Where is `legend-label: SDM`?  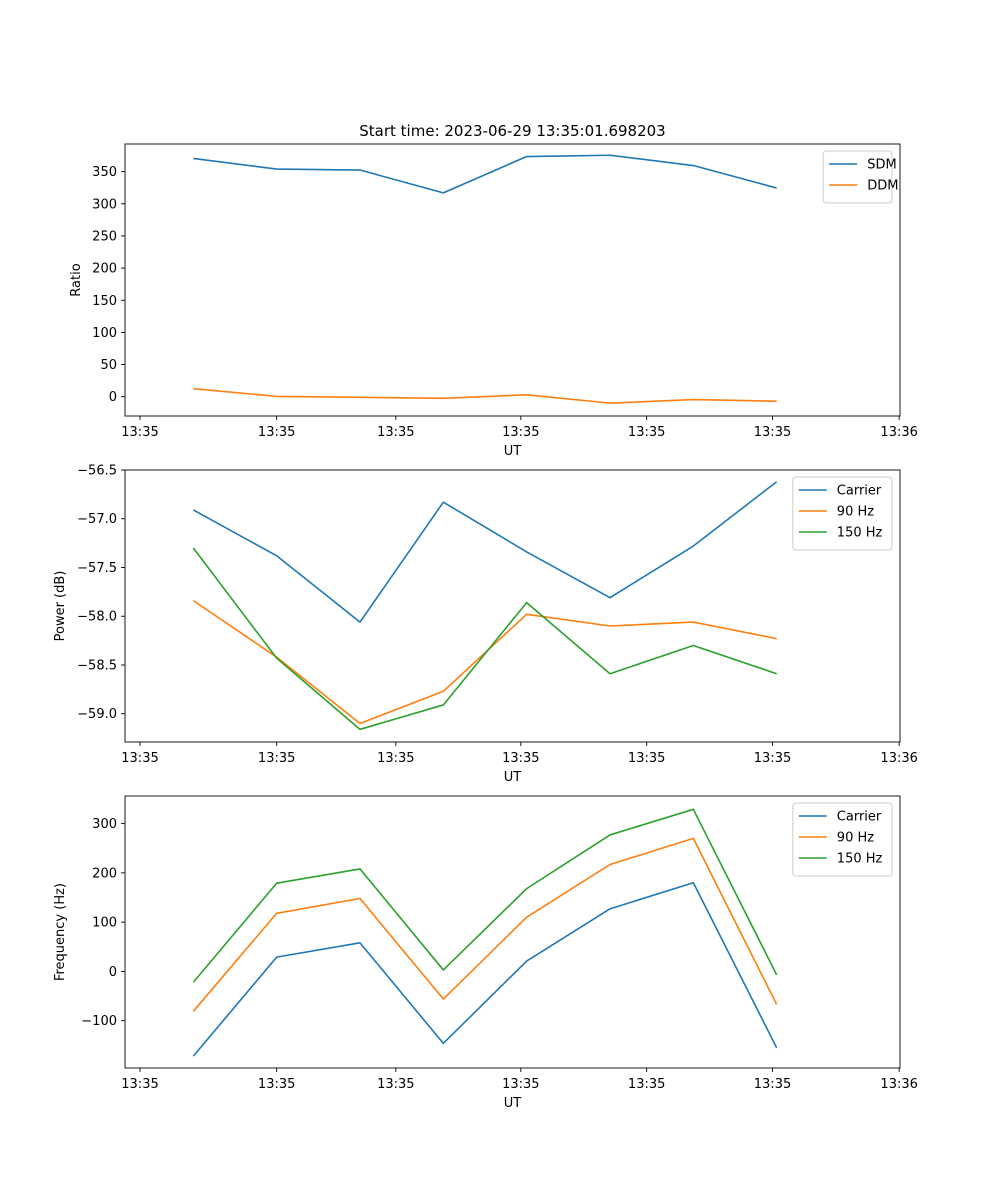 legend-label: SDM is located at coordinates (881, 165).